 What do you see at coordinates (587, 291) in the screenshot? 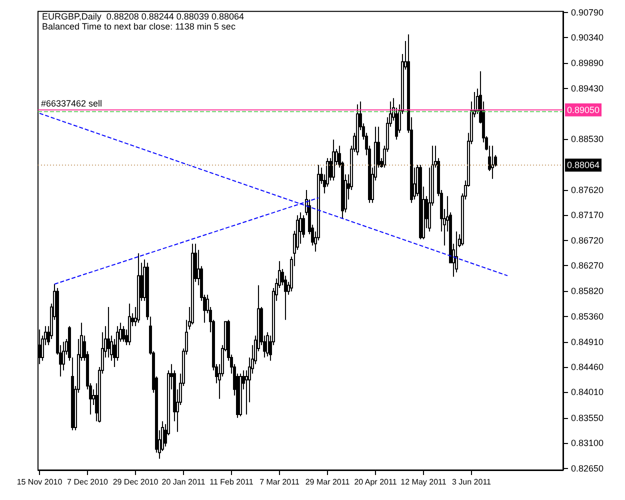
I see `y-tick-label: 0.85820` at bounding box center [587, 291].